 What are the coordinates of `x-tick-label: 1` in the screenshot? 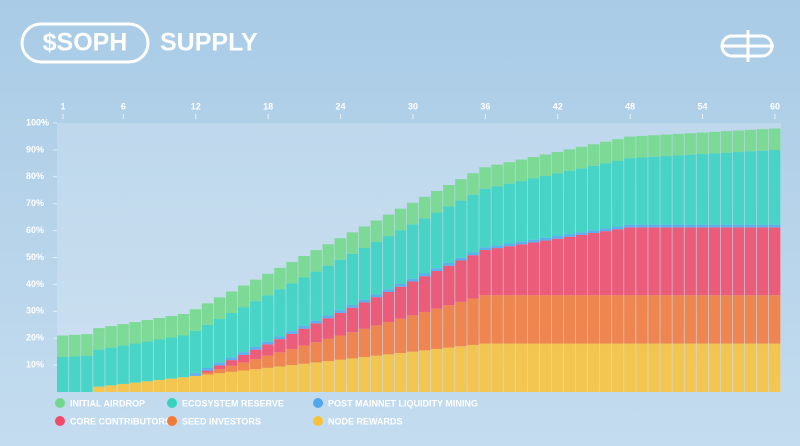 It's located at (63, 106).